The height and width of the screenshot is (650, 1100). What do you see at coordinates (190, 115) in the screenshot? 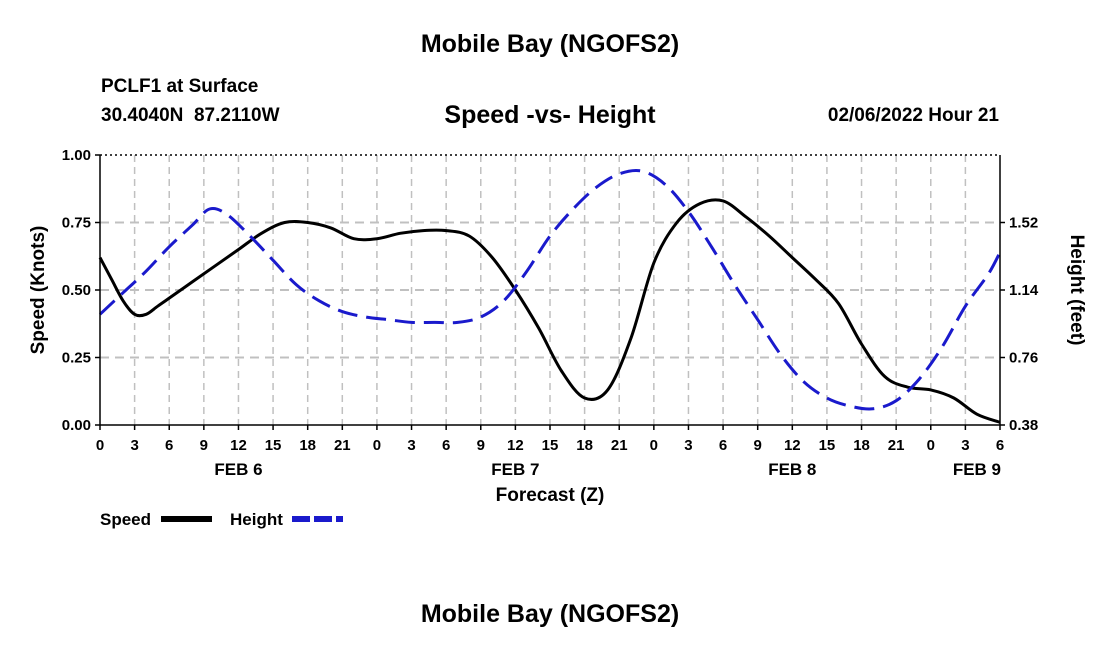
I see `coords-label: 30.4040N 87.2110W` at bounding box center [190, 115].